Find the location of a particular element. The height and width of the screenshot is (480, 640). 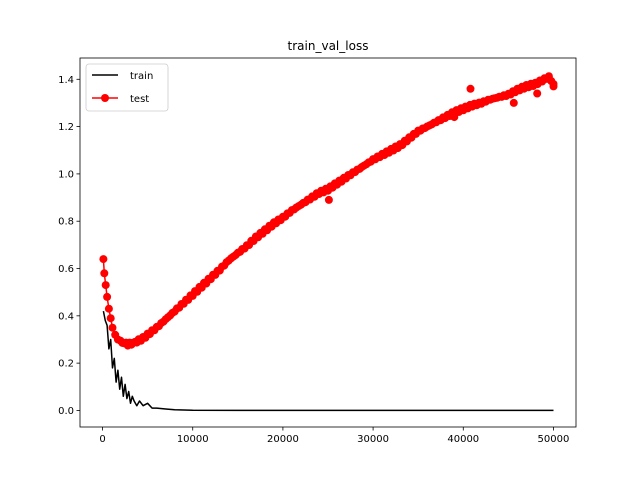

legend: train test is located at coordinates (127, 87).